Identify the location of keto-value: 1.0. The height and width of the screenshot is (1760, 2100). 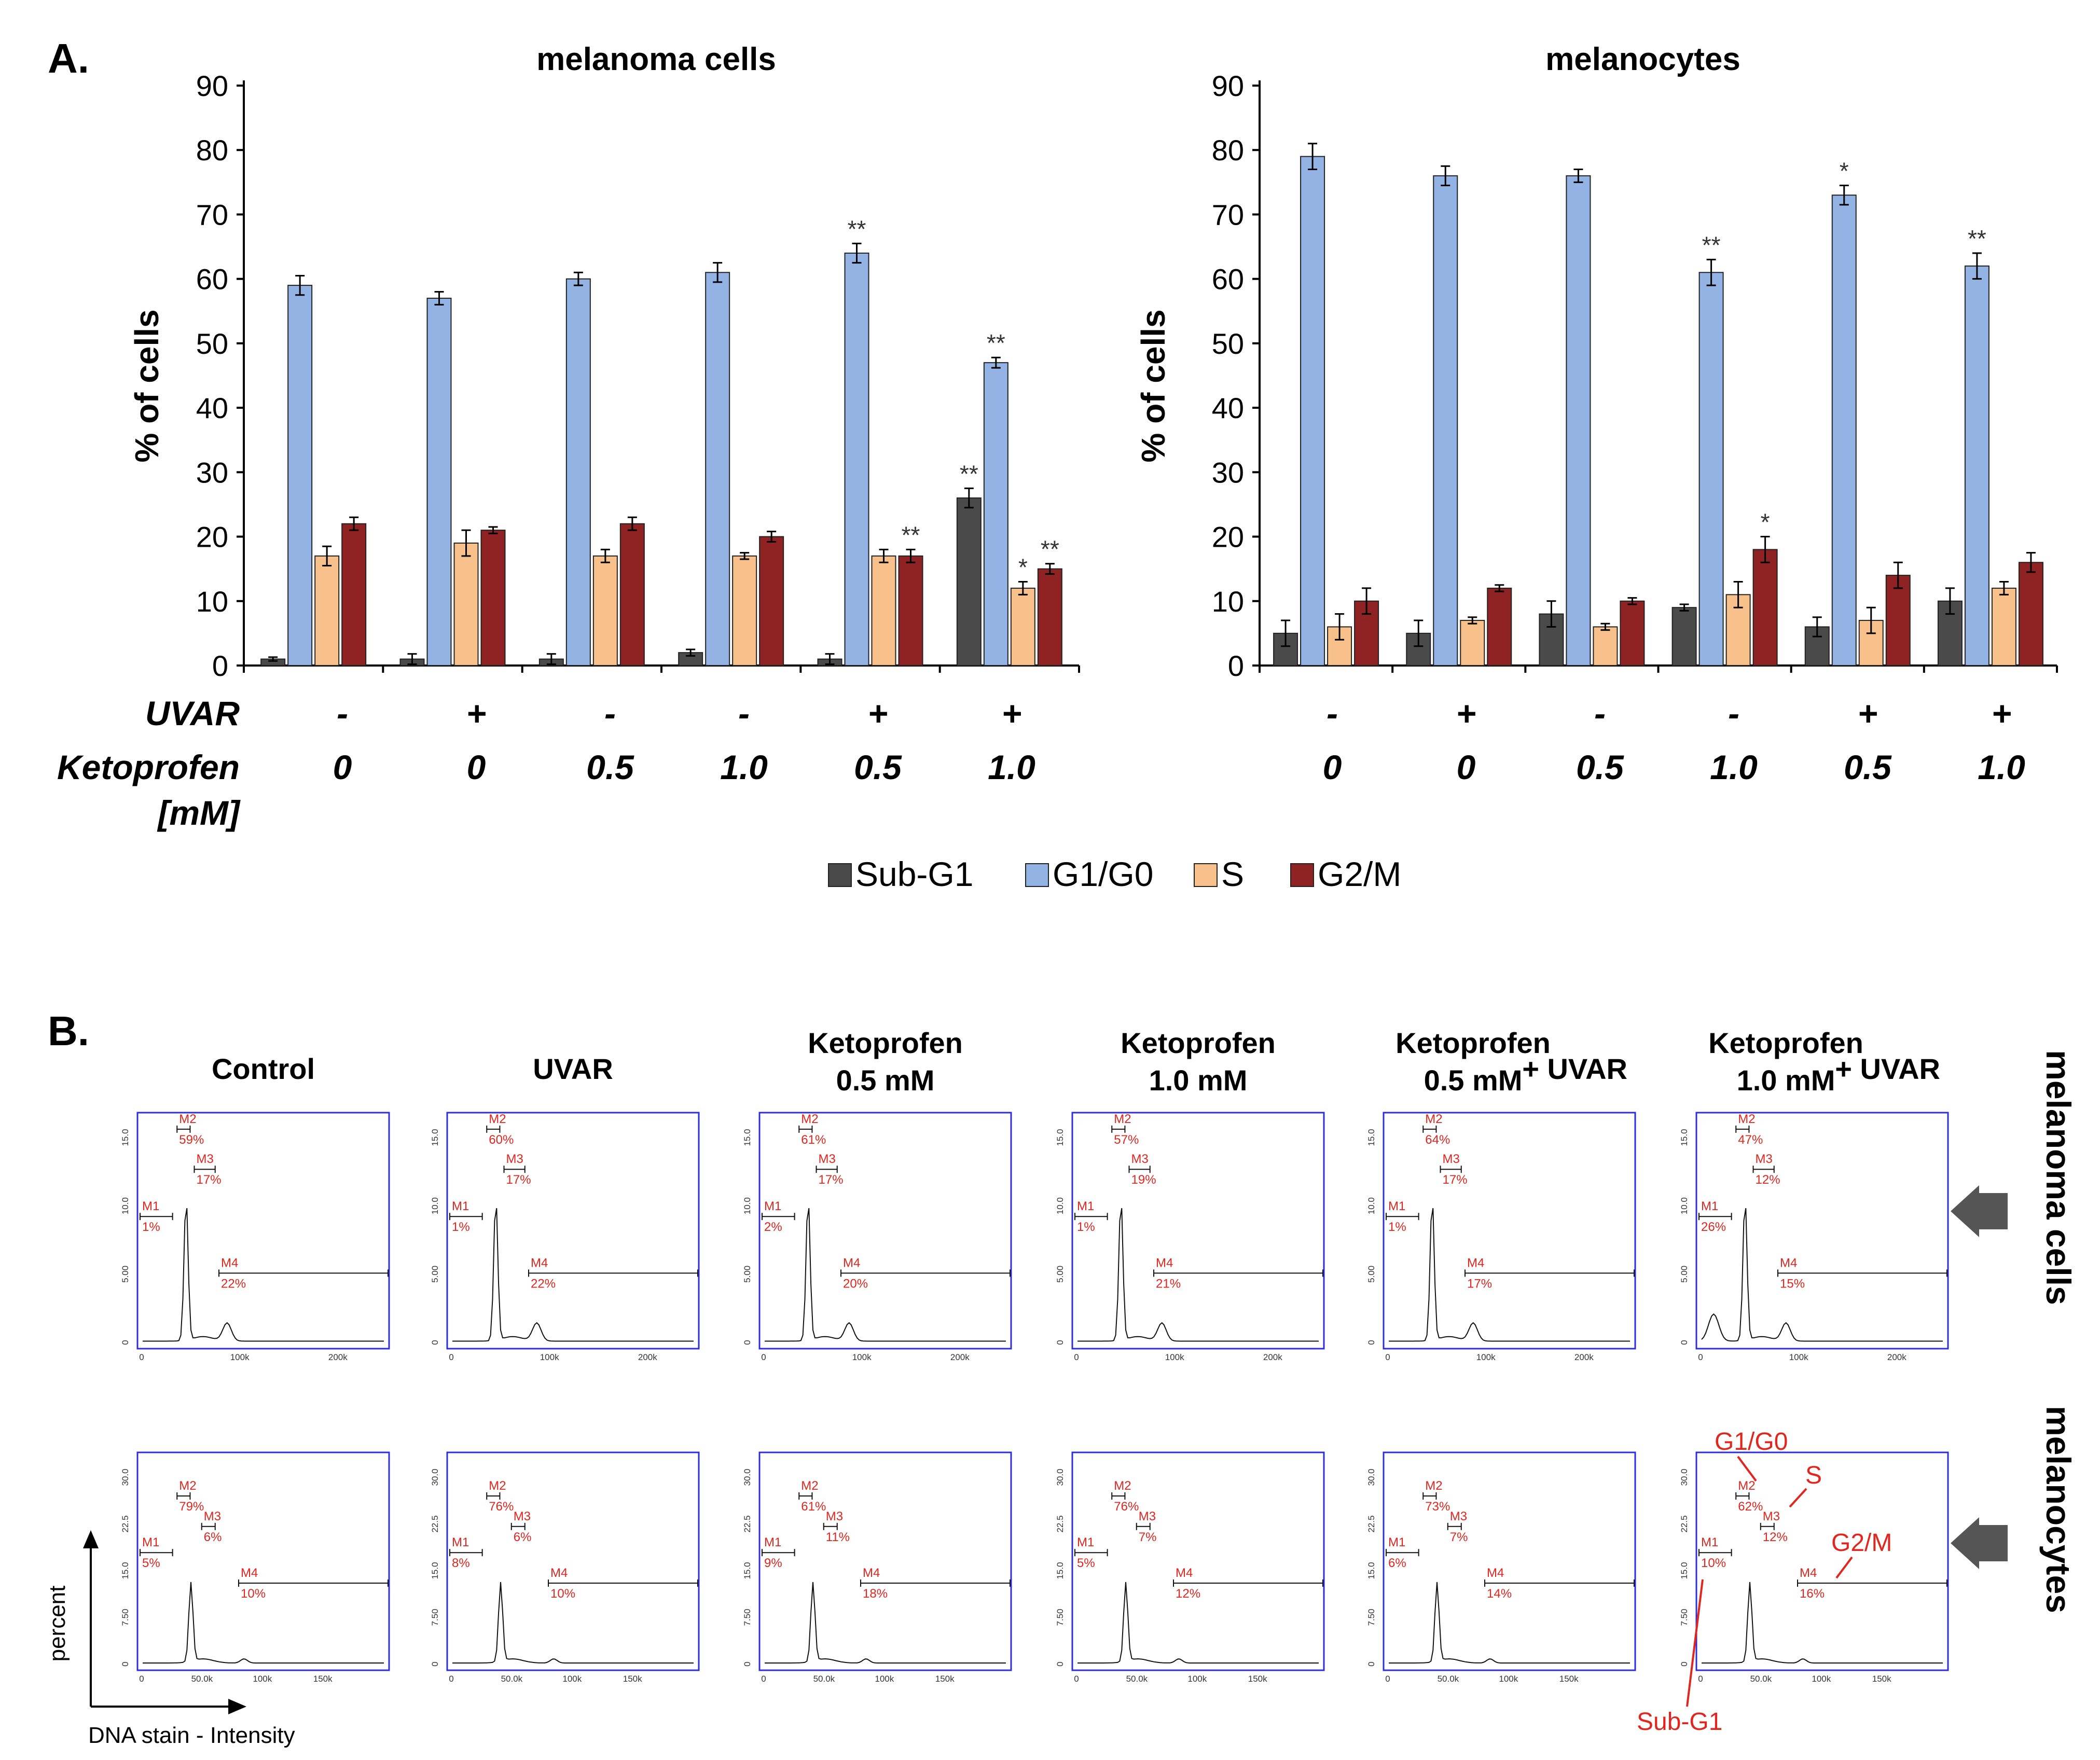
(744, 767).